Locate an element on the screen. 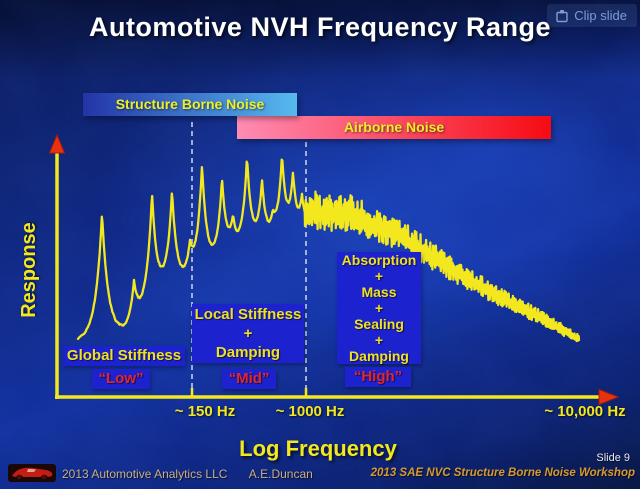  low-band-label: “Low” is located at coordinates (121, 379).